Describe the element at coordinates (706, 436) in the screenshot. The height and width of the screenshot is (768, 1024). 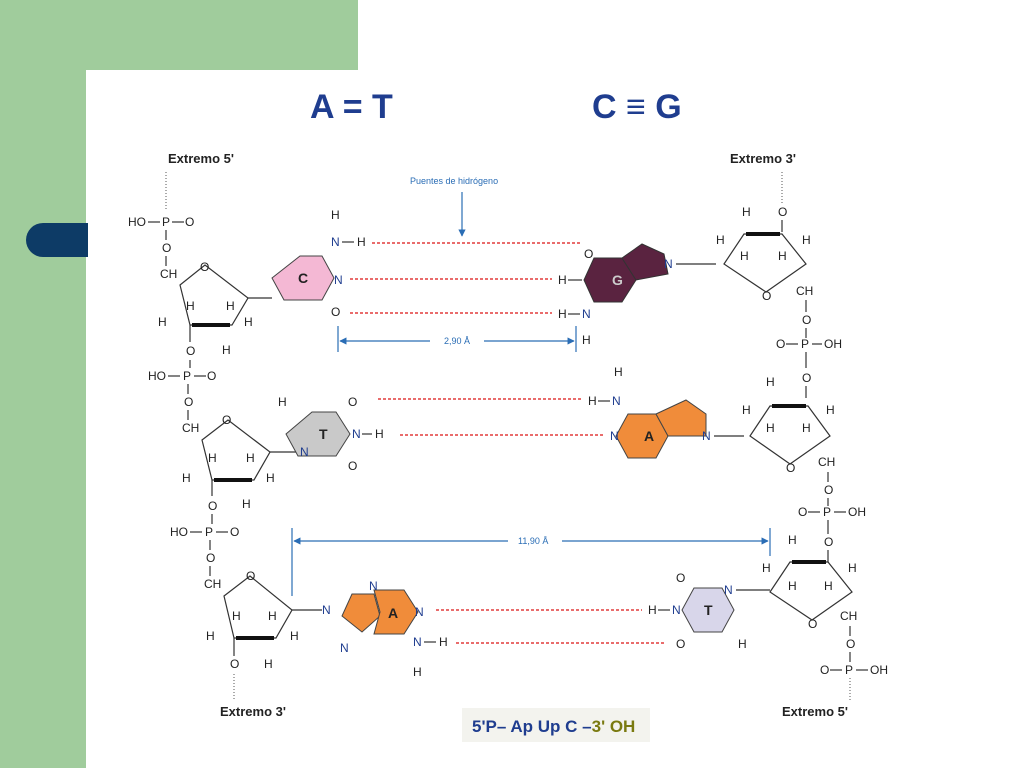
I see `a1-n-glyco: N` at that location.